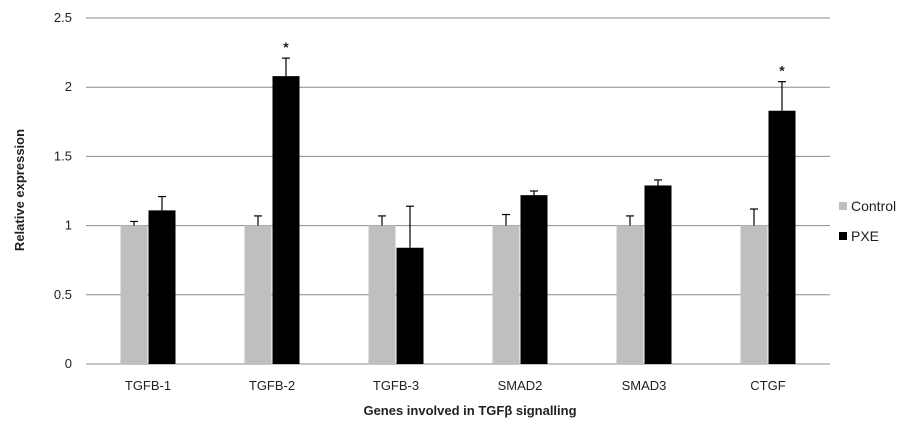 The width and height of the screenshot is (921, 425). I want to click on x-tick-label: CTGF, so click(767, 385).